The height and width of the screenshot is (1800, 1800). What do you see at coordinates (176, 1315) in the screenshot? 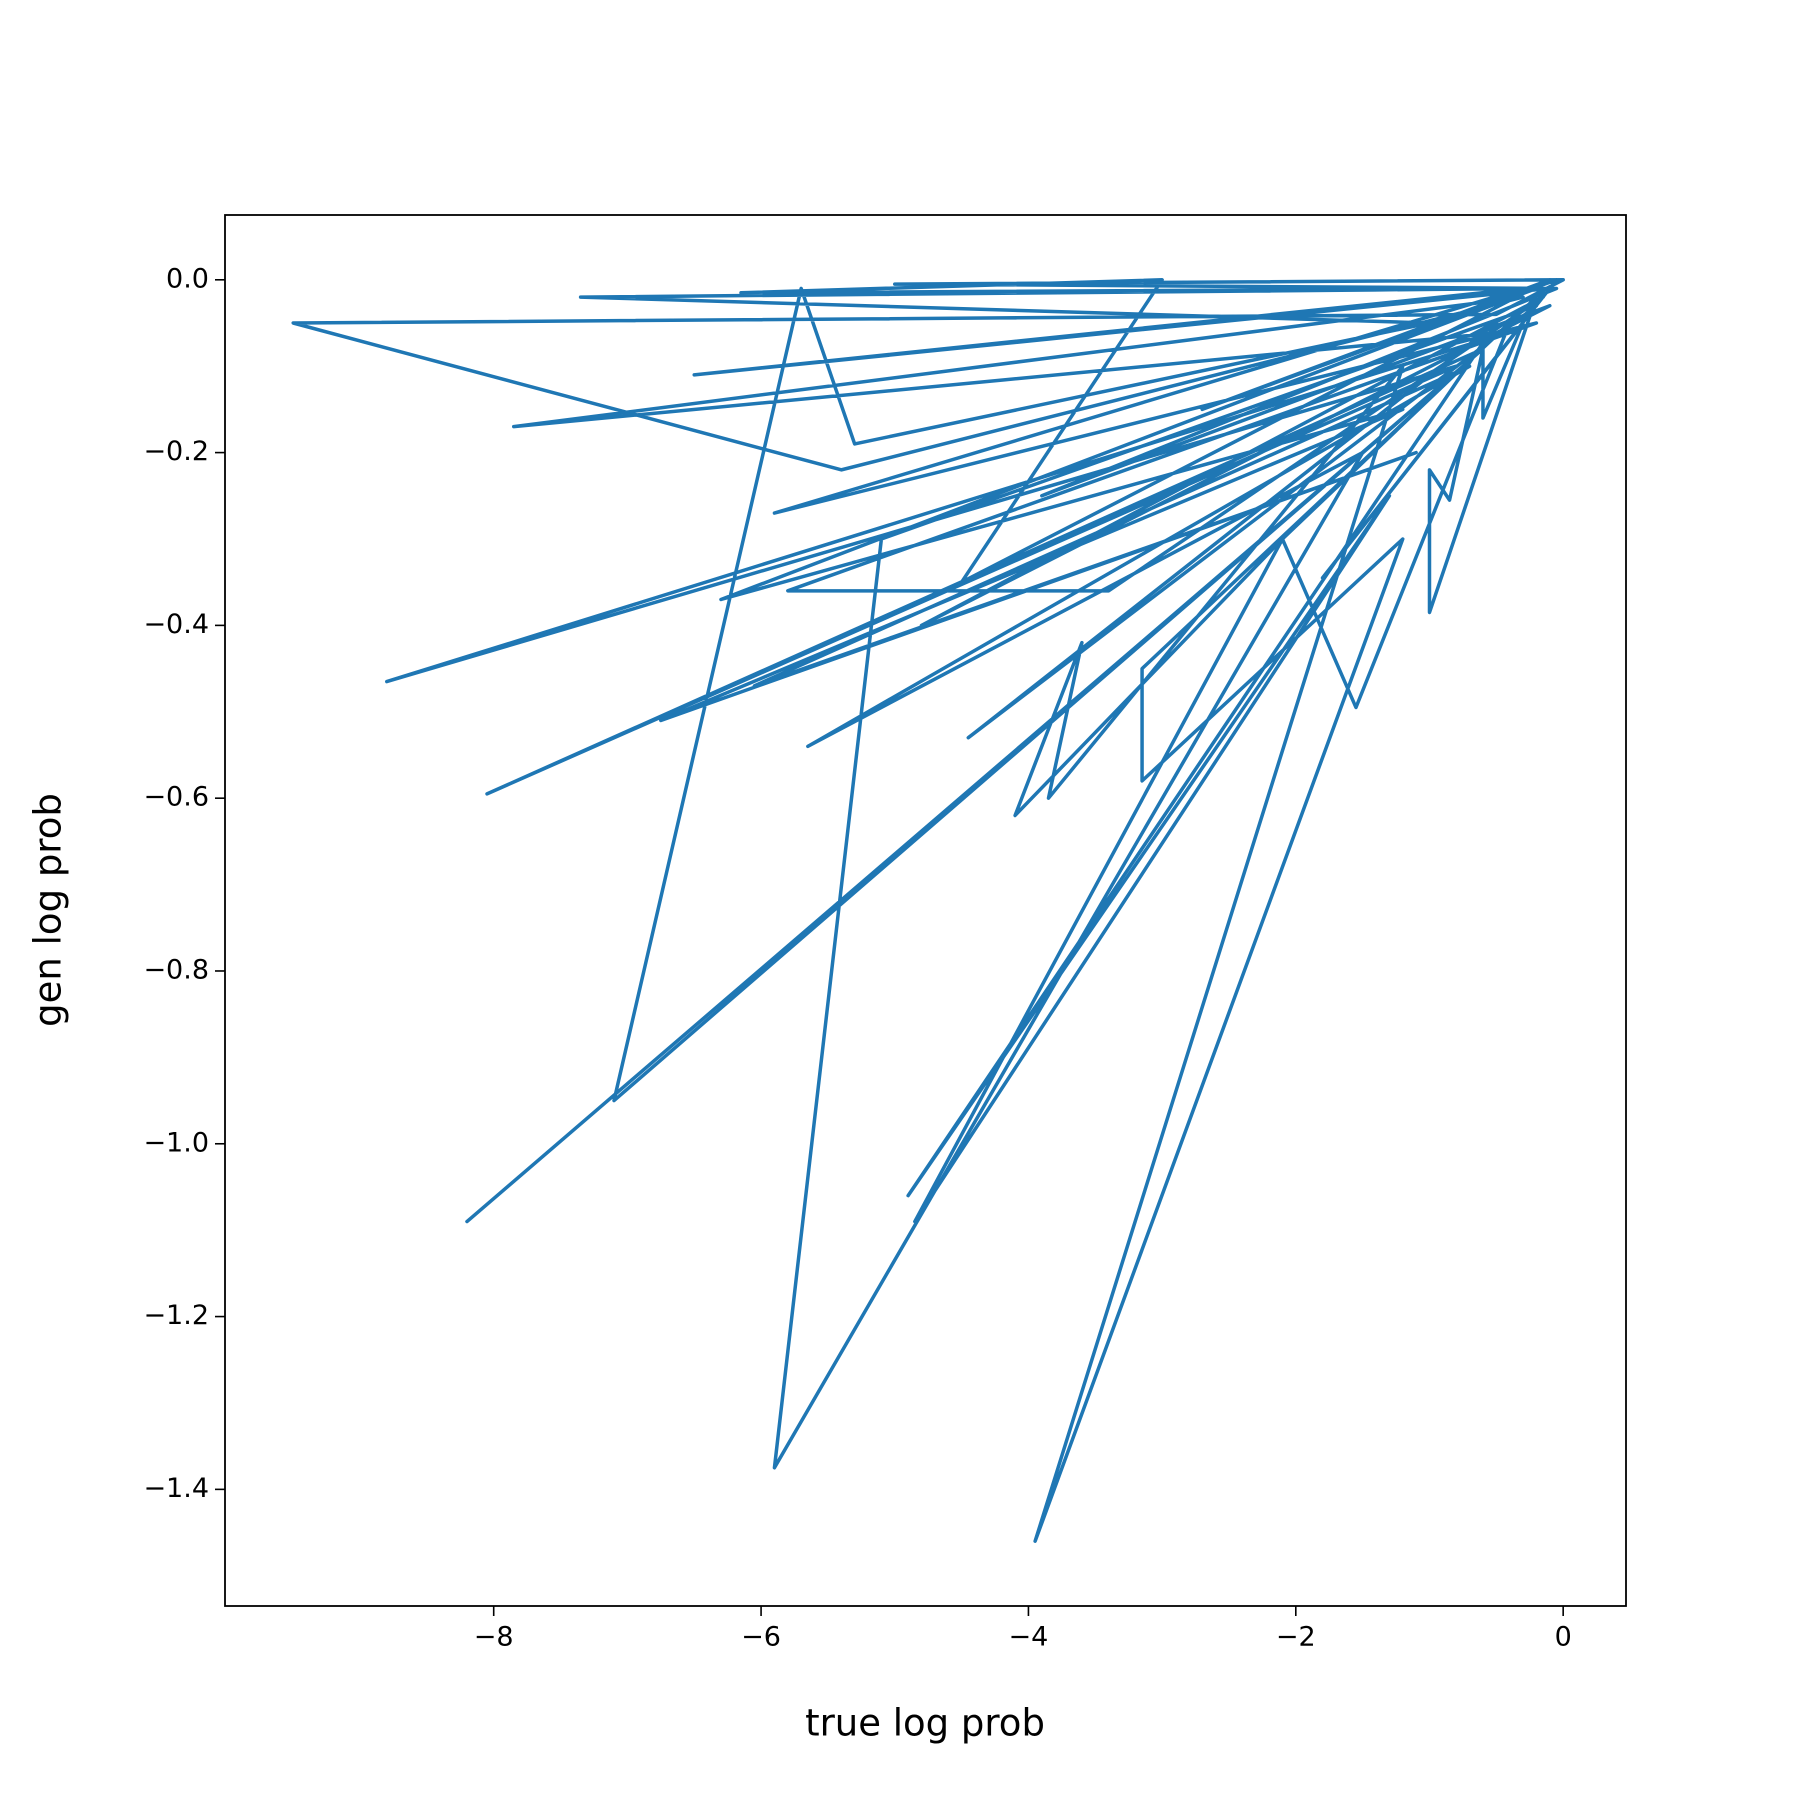
I see `y-tick-label: −1.2` at bounding box center [176, 1315].